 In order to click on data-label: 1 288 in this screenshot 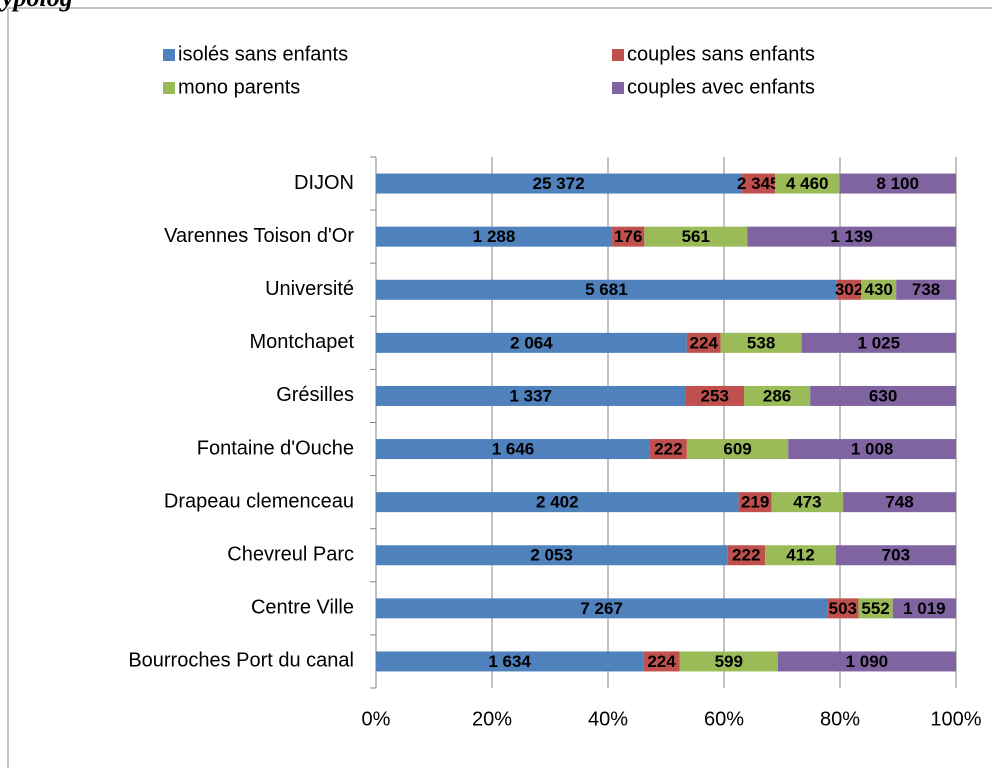, I will do `click(494, 236)`.